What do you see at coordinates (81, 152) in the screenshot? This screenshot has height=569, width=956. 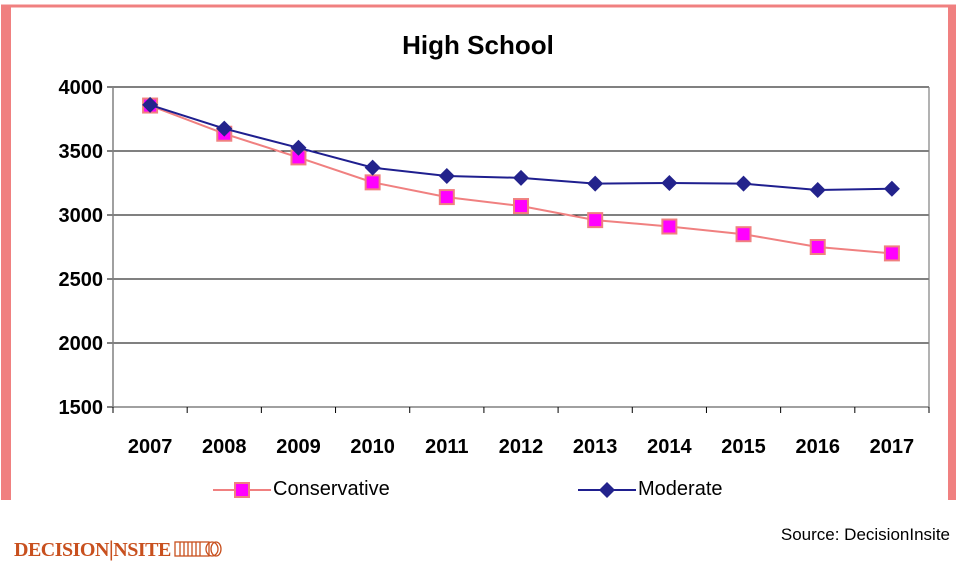 I see `y-tick-label: 3500` at bounding box center [81, 152].